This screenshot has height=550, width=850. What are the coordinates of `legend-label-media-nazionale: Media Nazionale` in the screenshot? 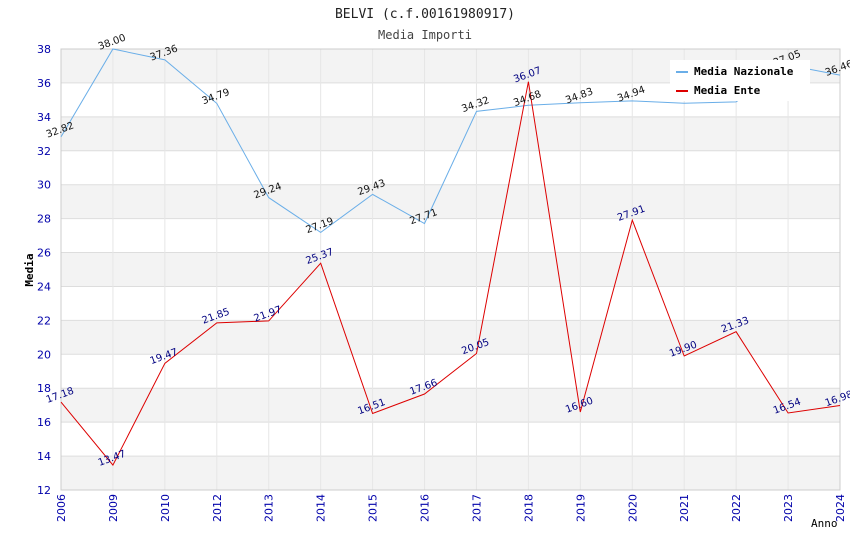 It's located at (744, 71).